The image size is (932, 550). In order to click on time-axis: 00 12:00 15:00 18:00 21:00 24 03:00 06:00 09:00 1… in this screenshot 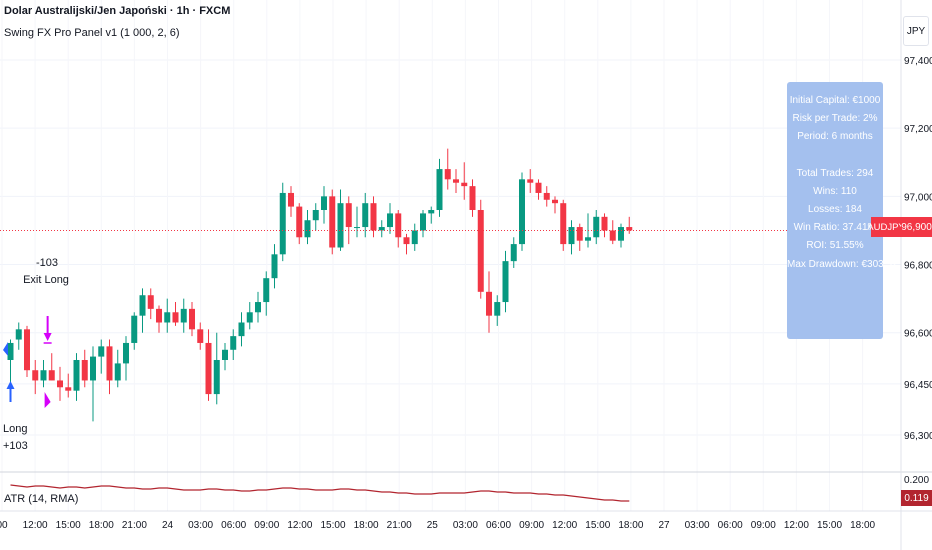, I will do `click(438, 525)`.